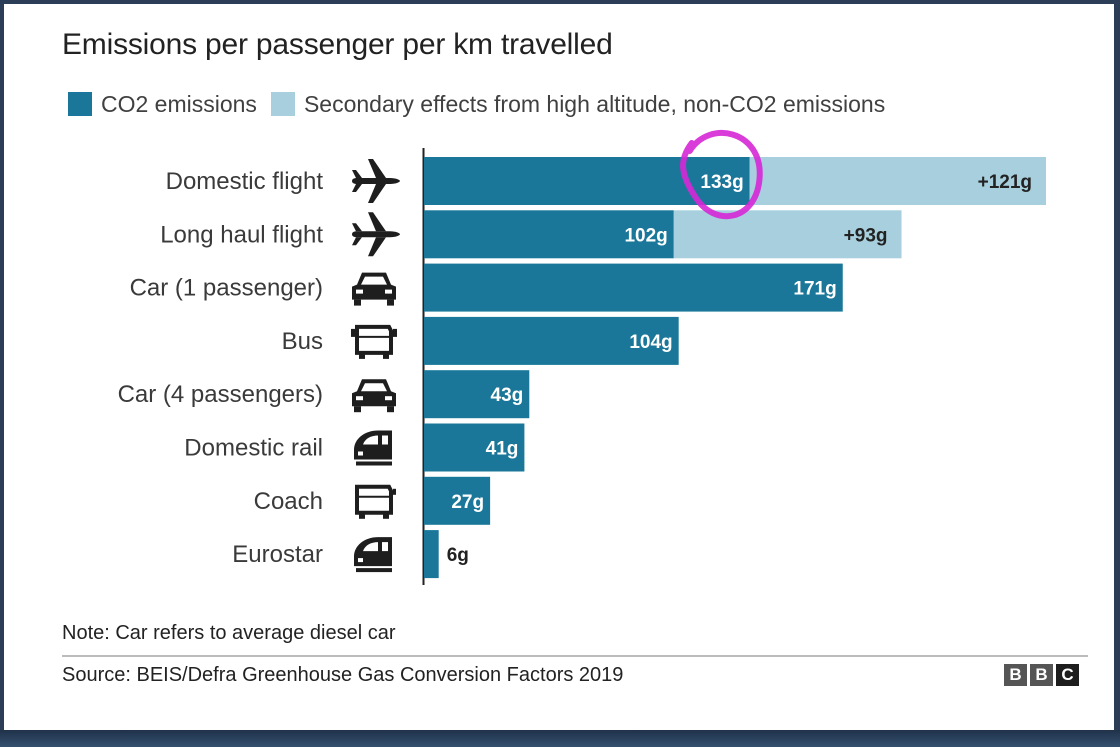 The image size is (1120, 747). What do you see at coordinates (374, 341) in the screenshot?
I see `bus-icon` at bounding box center [374, 341].